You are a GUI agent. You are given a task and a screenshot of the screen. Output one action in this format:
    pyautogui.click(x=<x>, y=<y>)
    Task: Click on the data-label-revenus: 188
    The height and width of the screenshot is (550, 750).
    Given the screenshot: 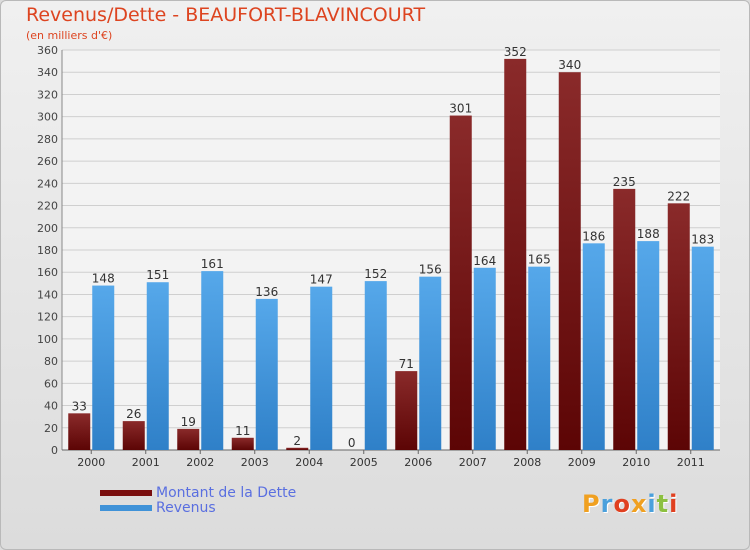 What is the action you would take?
    pyautogui.click(x=648, y=234)
    